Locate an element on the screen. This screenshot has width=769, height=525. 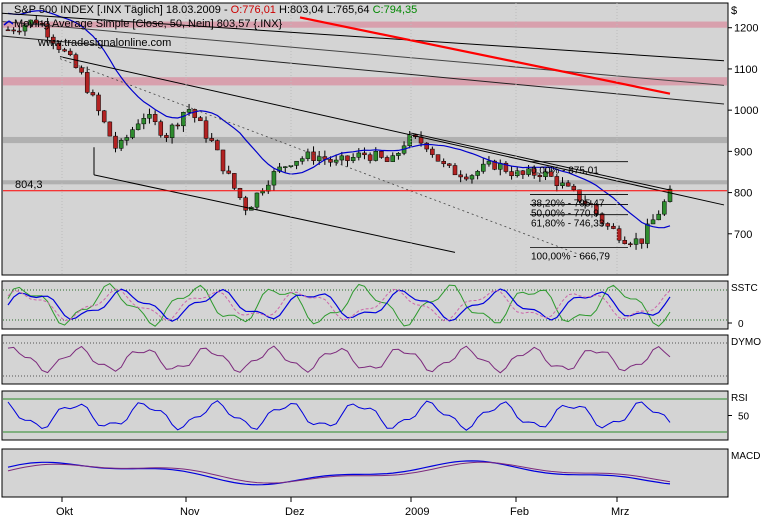
panel-label-rsi: RSI is located at coordinates (739, 398).